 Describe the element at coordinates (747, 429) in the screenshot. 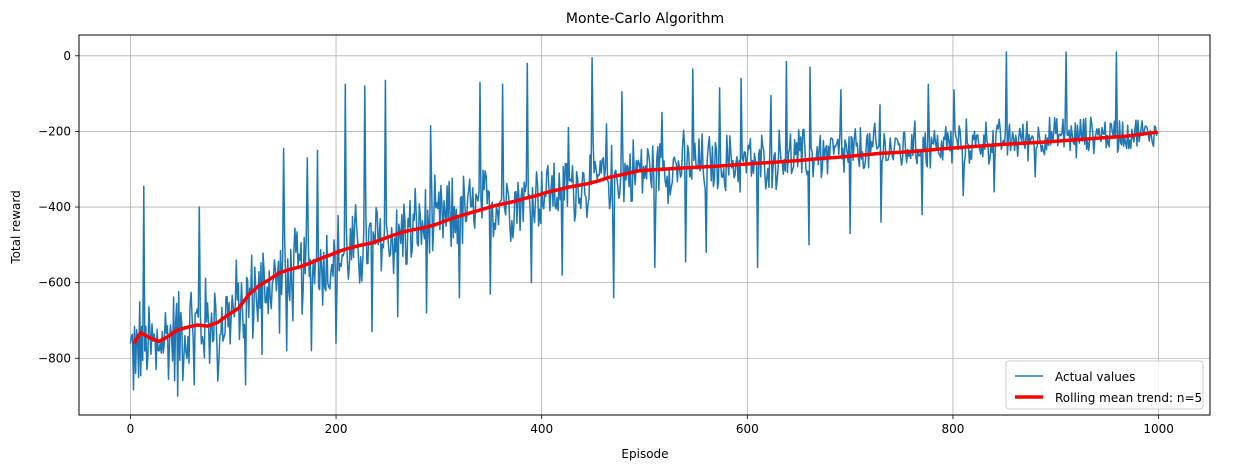

I see `x-tick-label: 600` at that location.